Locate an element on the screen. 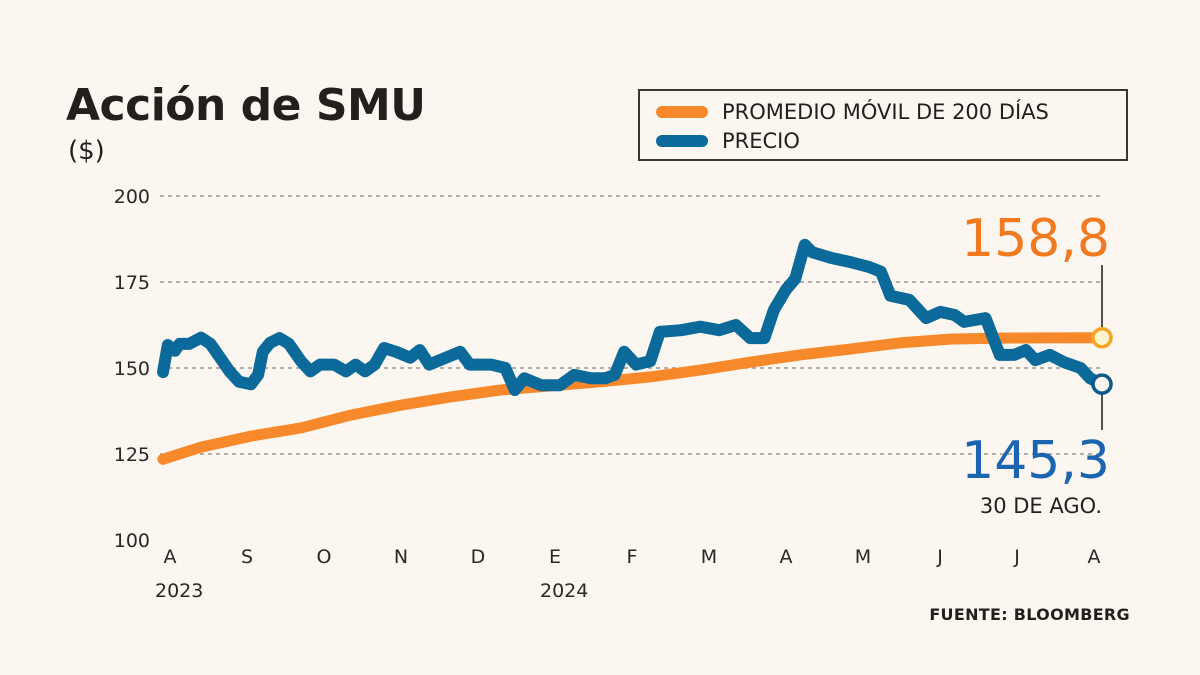  price-end-marker is located at coordinates (1102, 384).